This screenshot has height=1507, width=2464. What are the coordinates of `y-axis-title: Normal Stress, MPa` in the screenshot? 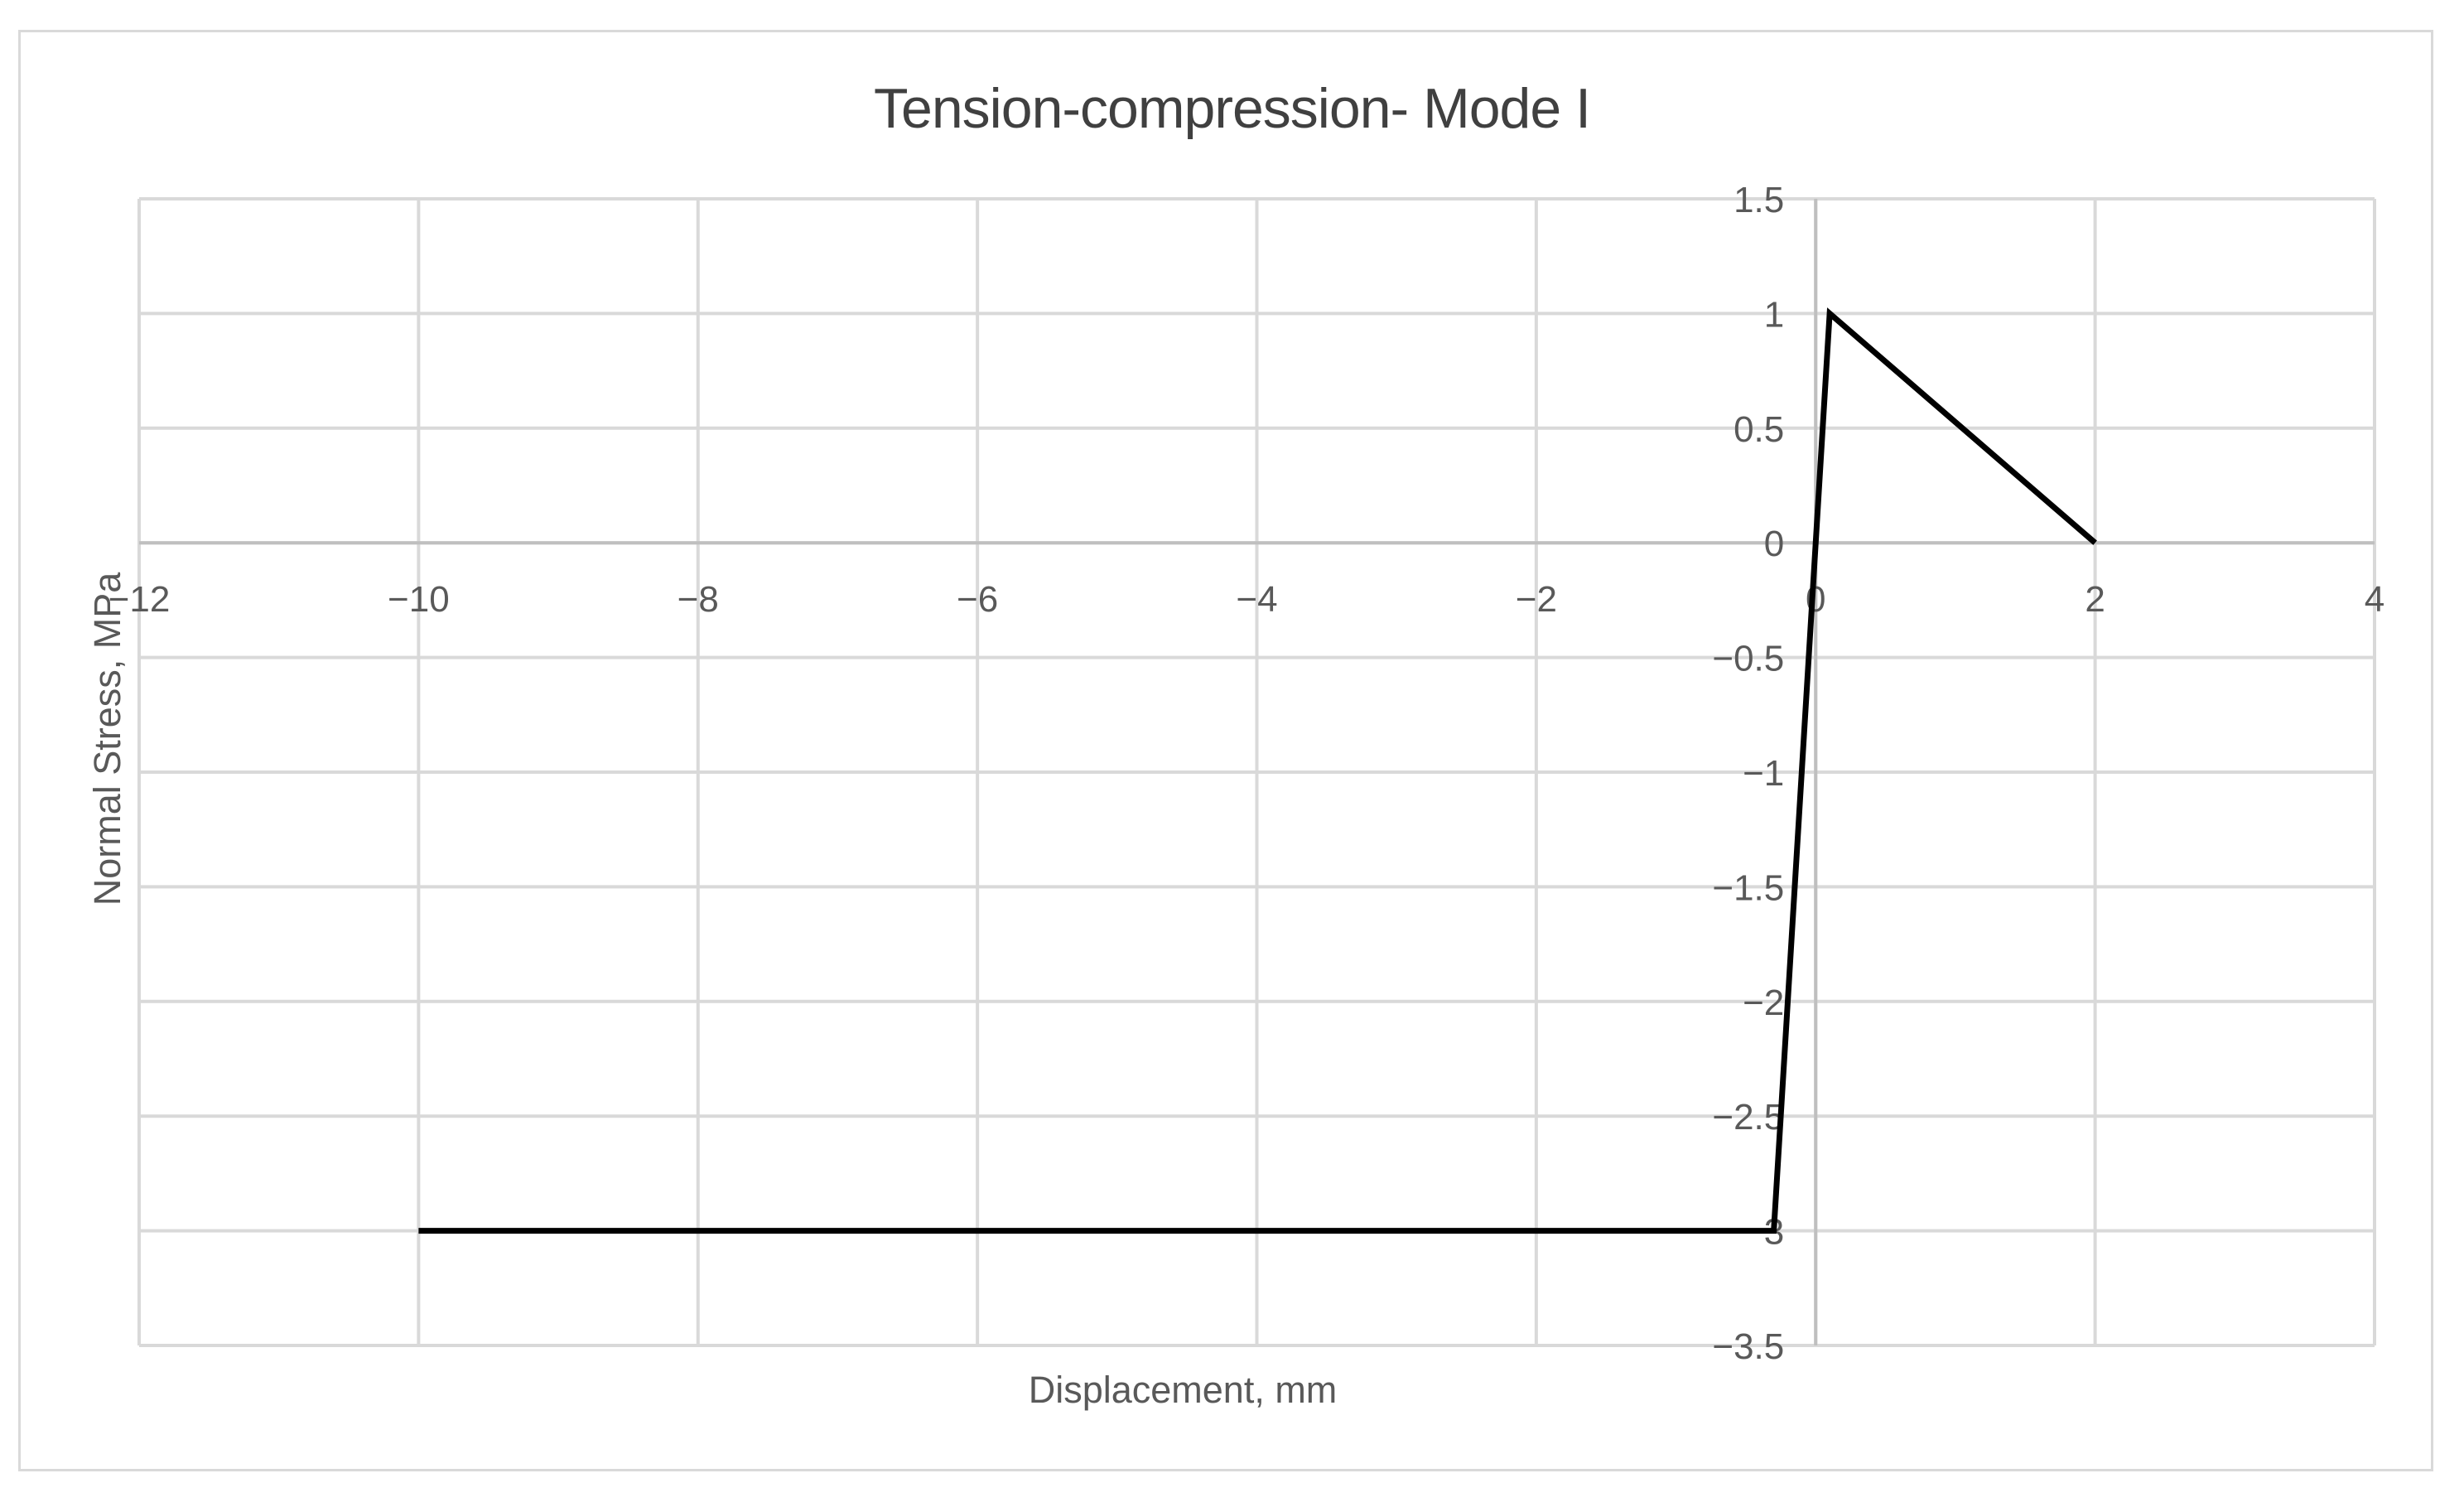 It's located at (107, 739).